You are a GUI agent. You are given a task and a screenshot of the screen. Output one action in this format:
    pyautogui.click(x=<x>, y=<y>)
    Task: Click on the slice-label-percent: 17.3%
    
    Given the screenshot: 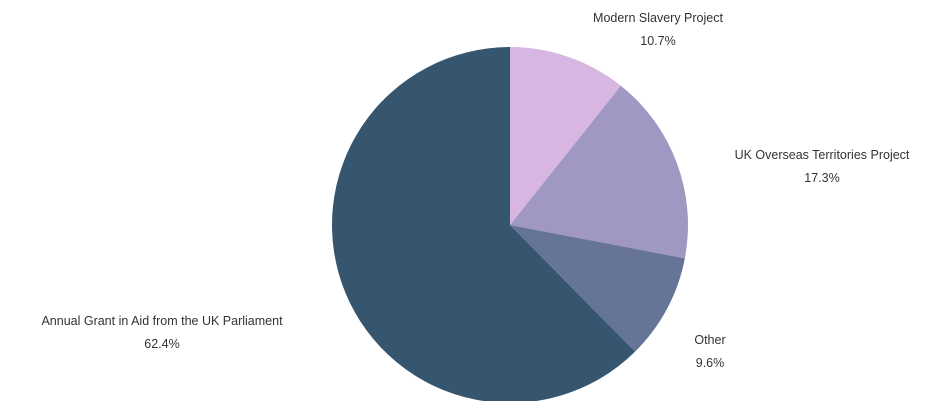 What is the action you would take?
    pyautogui.click(x=821, y=178)
    